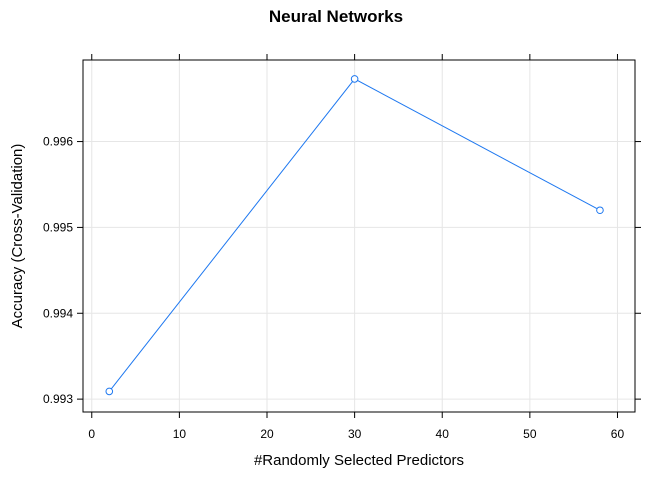 This screenshot has width=672, height=480. I want to click on x-tick-label: 20, so click(267, 434).